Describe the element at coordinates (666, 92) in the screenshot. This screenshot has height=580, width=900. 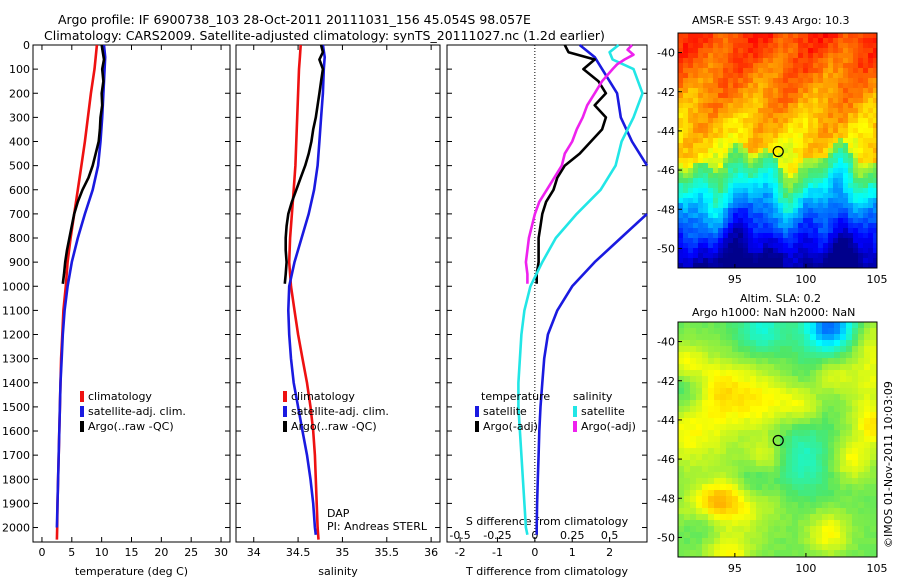
I see `map-y-tick-label: -42` at that location.